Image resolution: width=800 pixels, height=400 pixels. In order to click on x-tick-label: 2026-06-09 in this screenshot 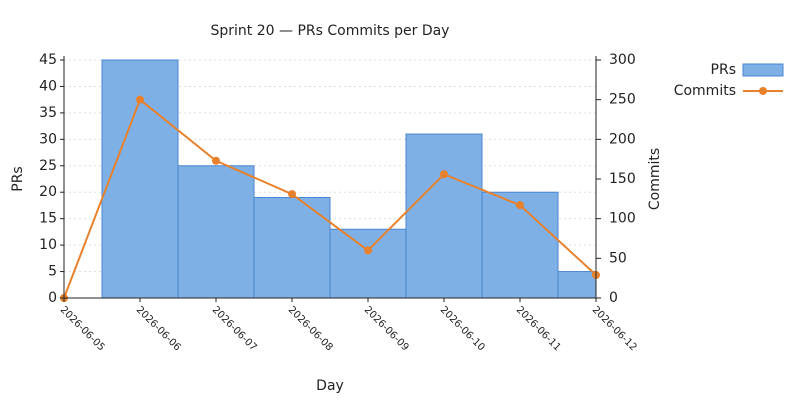, I will do `click(386, 328)`.